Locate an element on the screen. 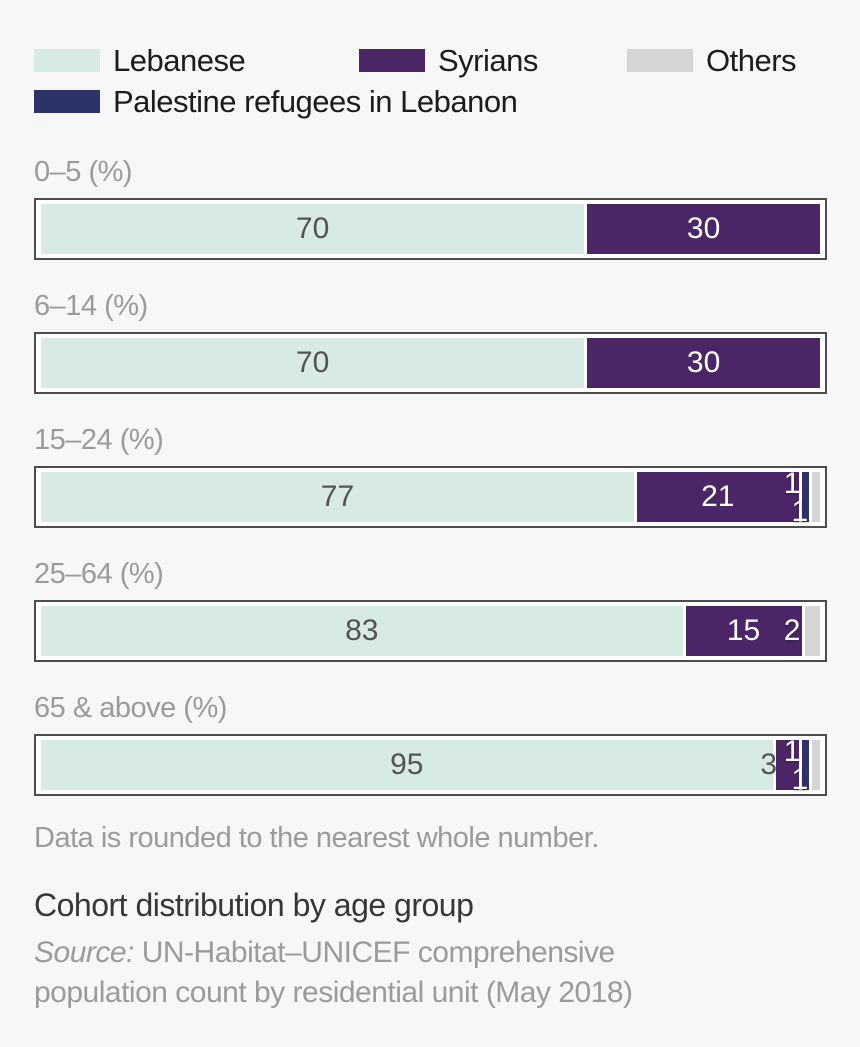  legend-label-others: Others is located at coordinates (751, 60).